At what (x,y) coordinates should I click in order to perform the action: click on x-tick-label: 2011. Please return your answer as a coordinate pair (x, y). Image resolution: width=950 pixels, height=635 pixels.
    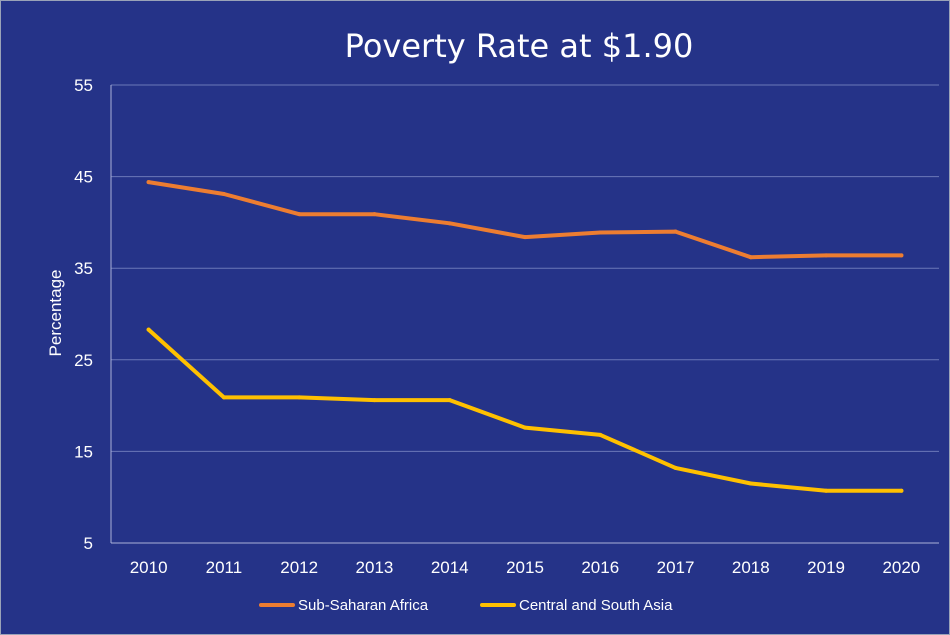
    Looking at the image, I should click on (224, 567).